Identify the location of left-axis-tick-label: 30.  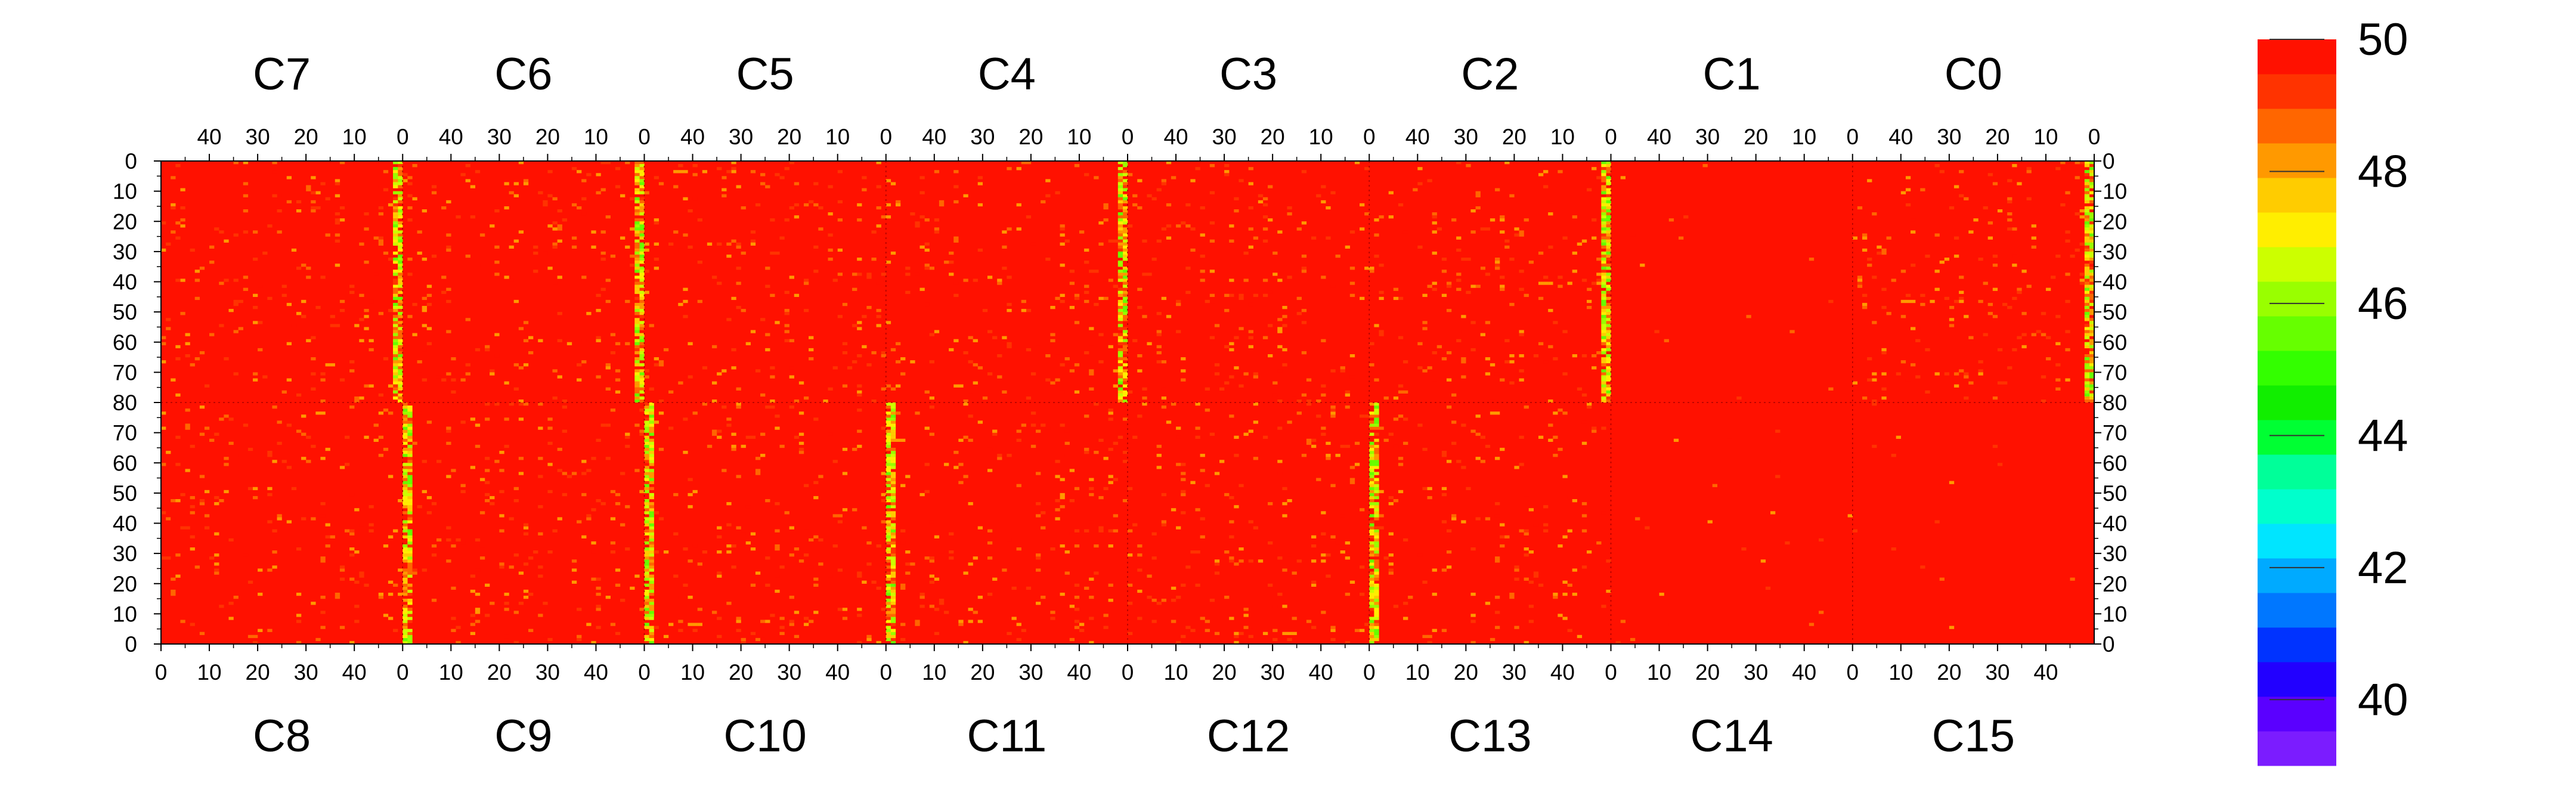
(125, 252).